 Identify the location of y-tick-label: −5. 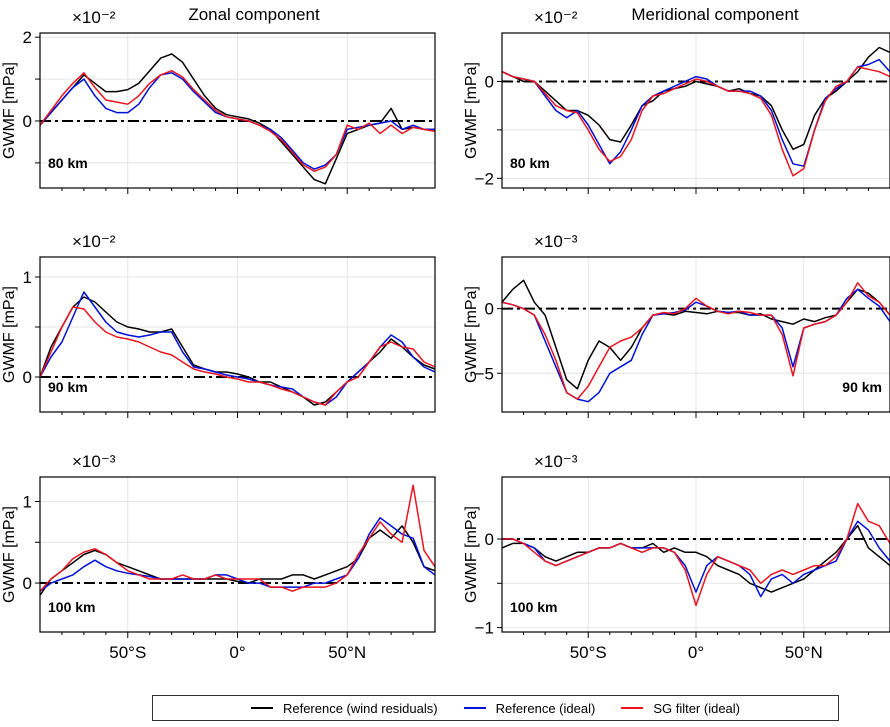
(484, 373).